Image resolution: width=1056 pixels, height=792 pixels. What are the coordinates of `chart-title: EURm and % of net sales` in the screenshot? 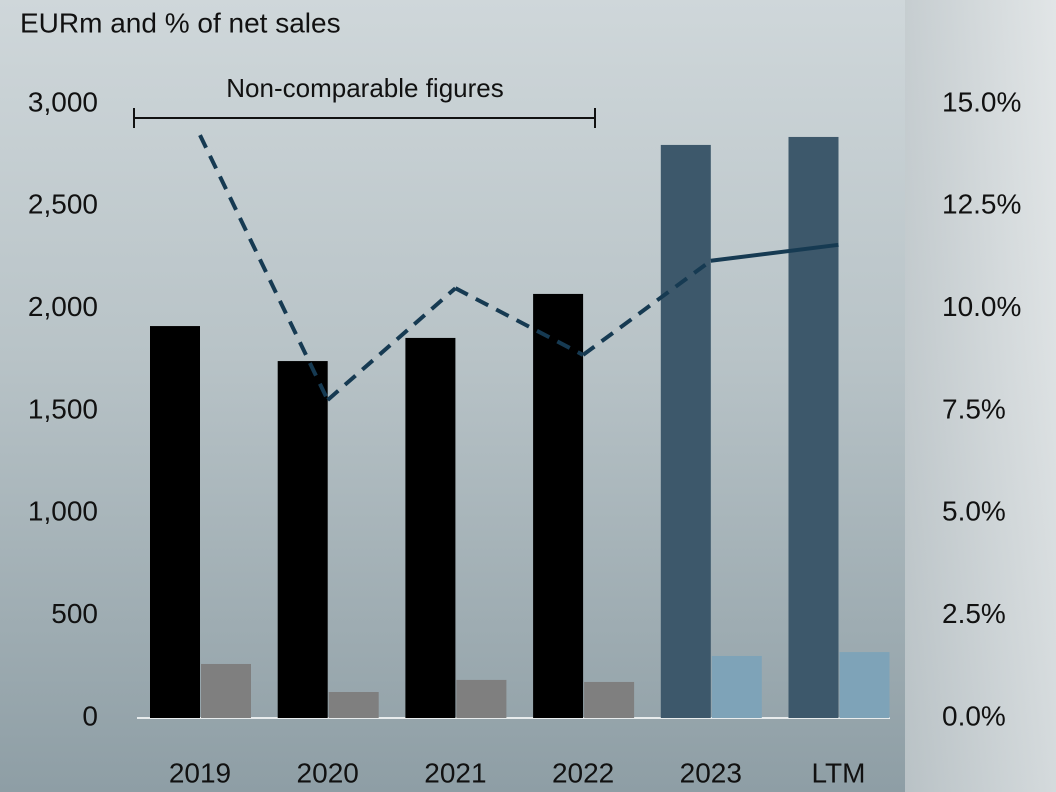 It's located at (180, 22).